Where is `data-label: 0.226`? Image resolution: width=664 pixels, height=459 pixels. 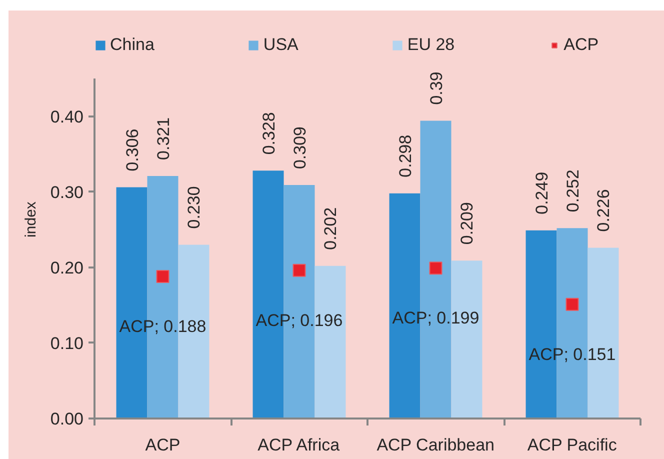 data-label: 0.226 is located at coordinates (604, 210).